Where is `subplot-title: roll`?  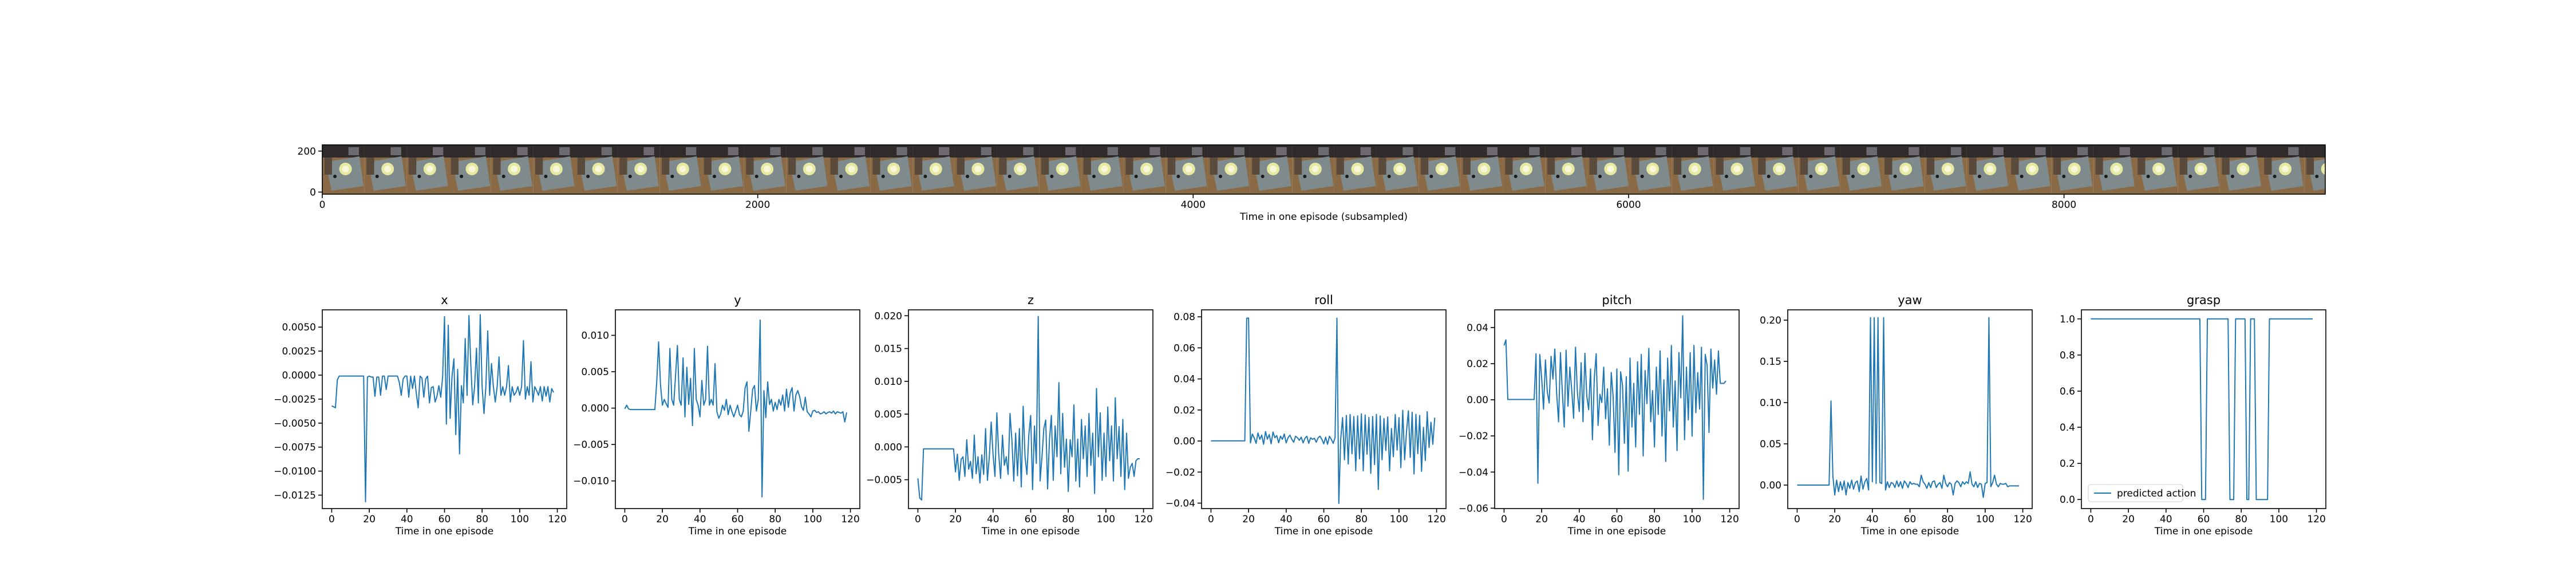 subplot-title: roll is located at coordinates (1323, 300).